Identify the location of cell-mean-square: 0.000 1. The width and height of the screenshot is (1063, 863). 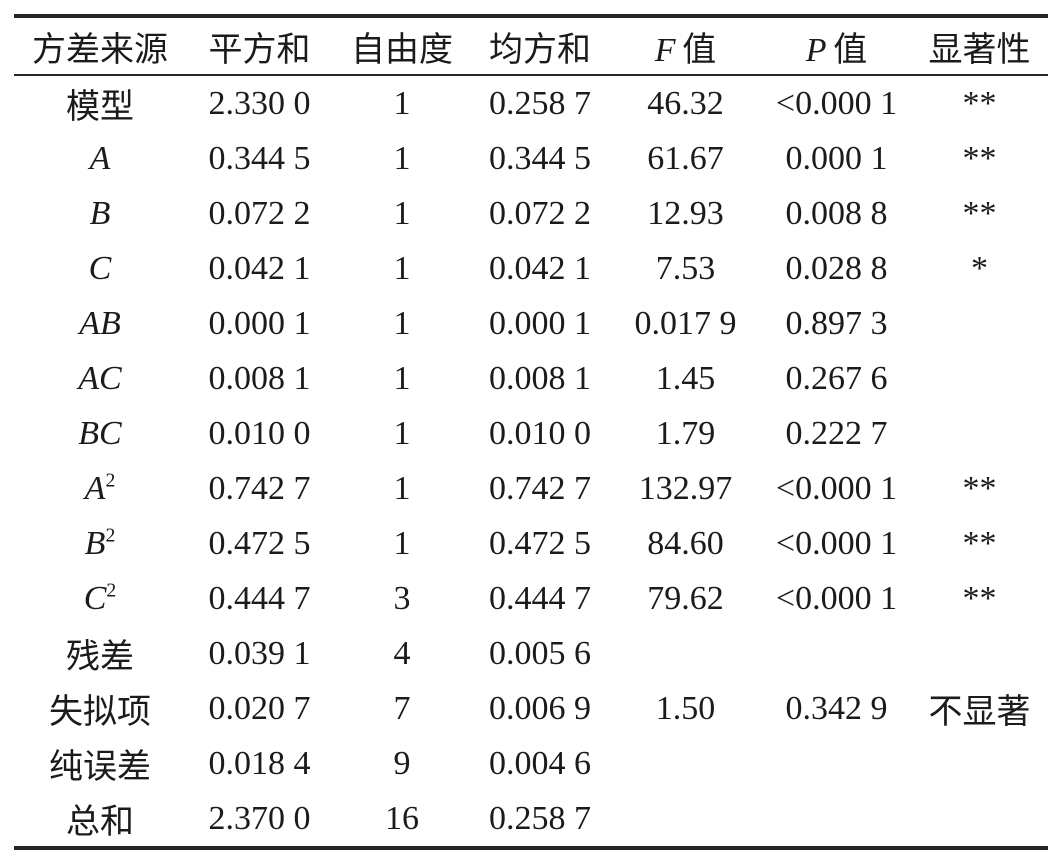
(540, 323).